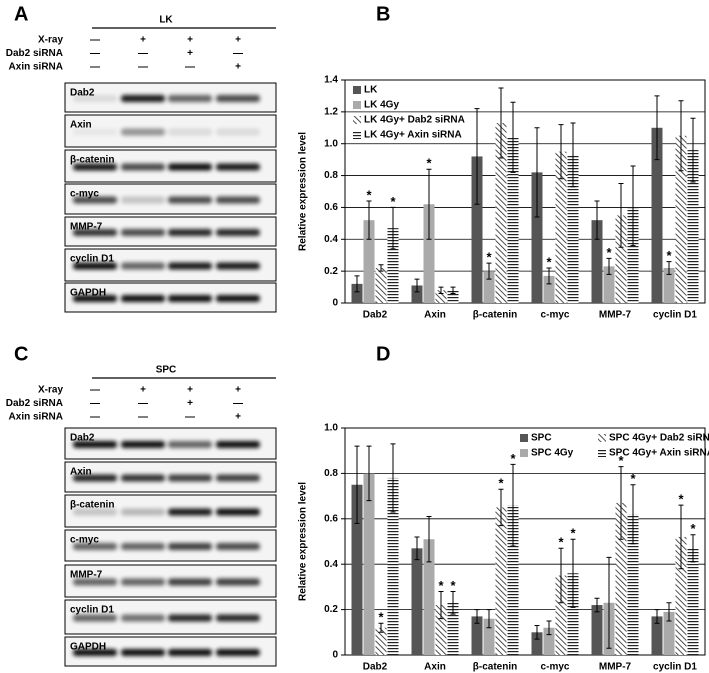  Describe the element at coordinates (331, 143) in the screenshot. I see `y-tick-label: 1.0` at that location.